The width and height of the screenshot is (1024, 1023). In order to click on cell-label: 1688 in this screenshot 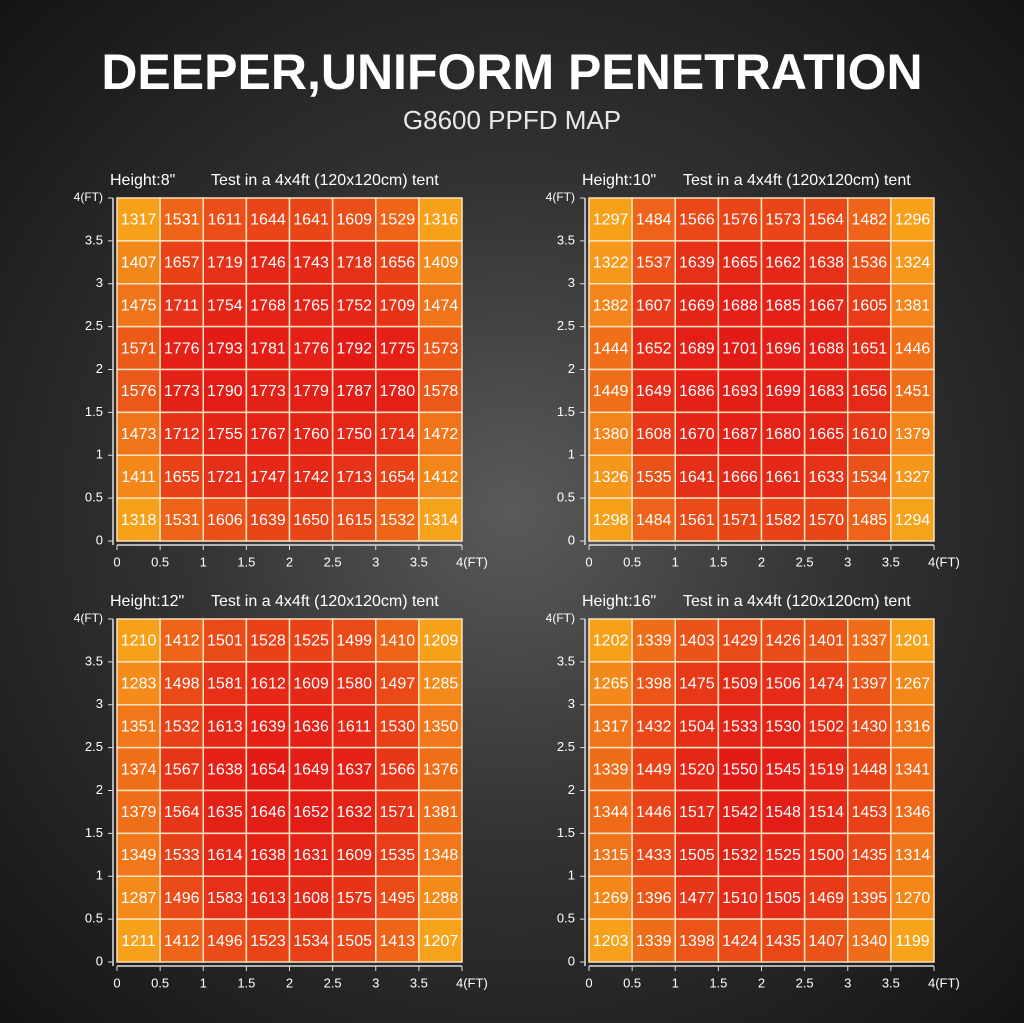, I will do `click(826, 348)`.